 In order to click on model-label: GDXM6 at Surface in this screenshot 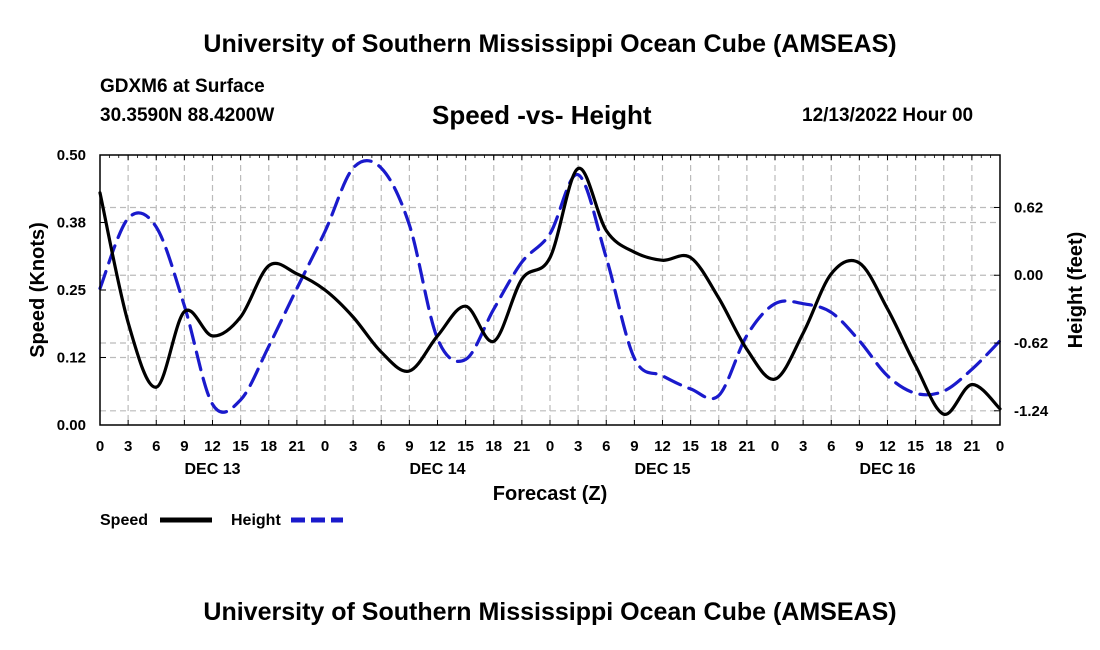, I will do `click(182, 86)`.